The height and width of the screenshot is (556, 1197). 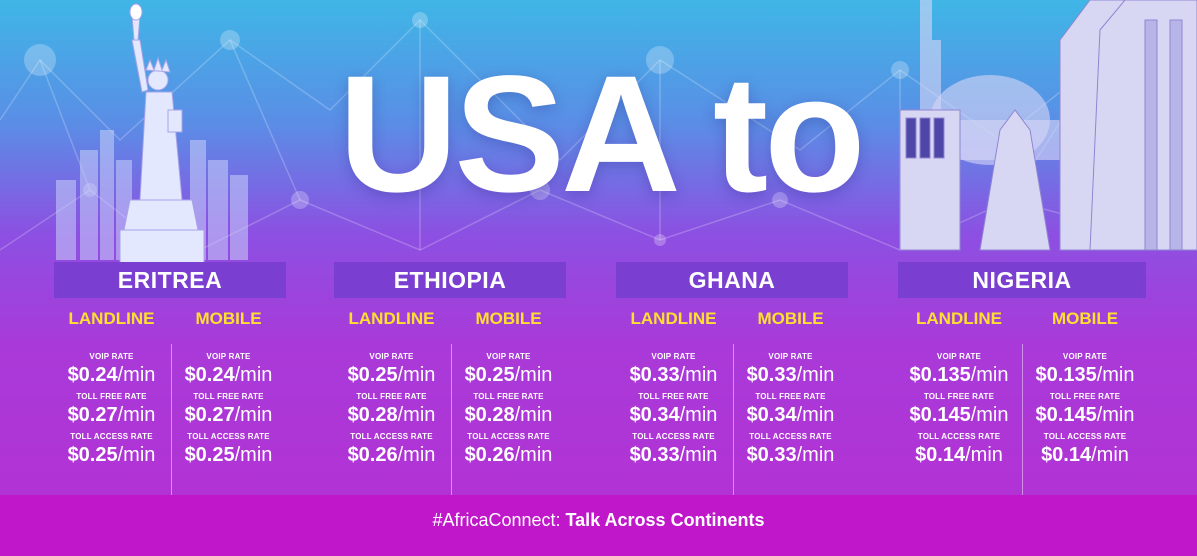 I want to click on headline: USA to, so click(x=601, y=134).